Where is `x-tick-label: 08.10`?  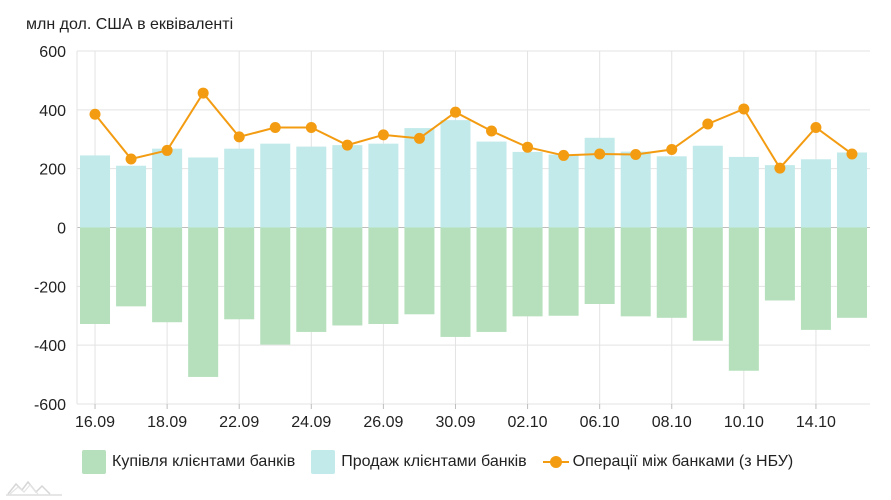 x-tick-label: 08.10 is located at coordinates (672, 422).